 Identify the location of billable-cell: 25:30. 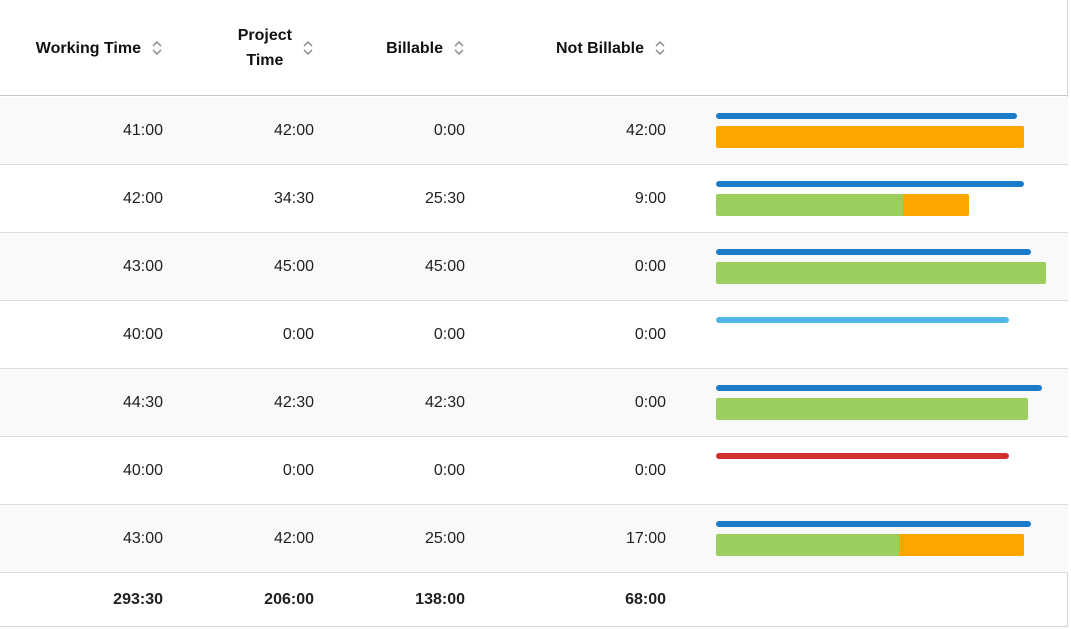
(444, 198).